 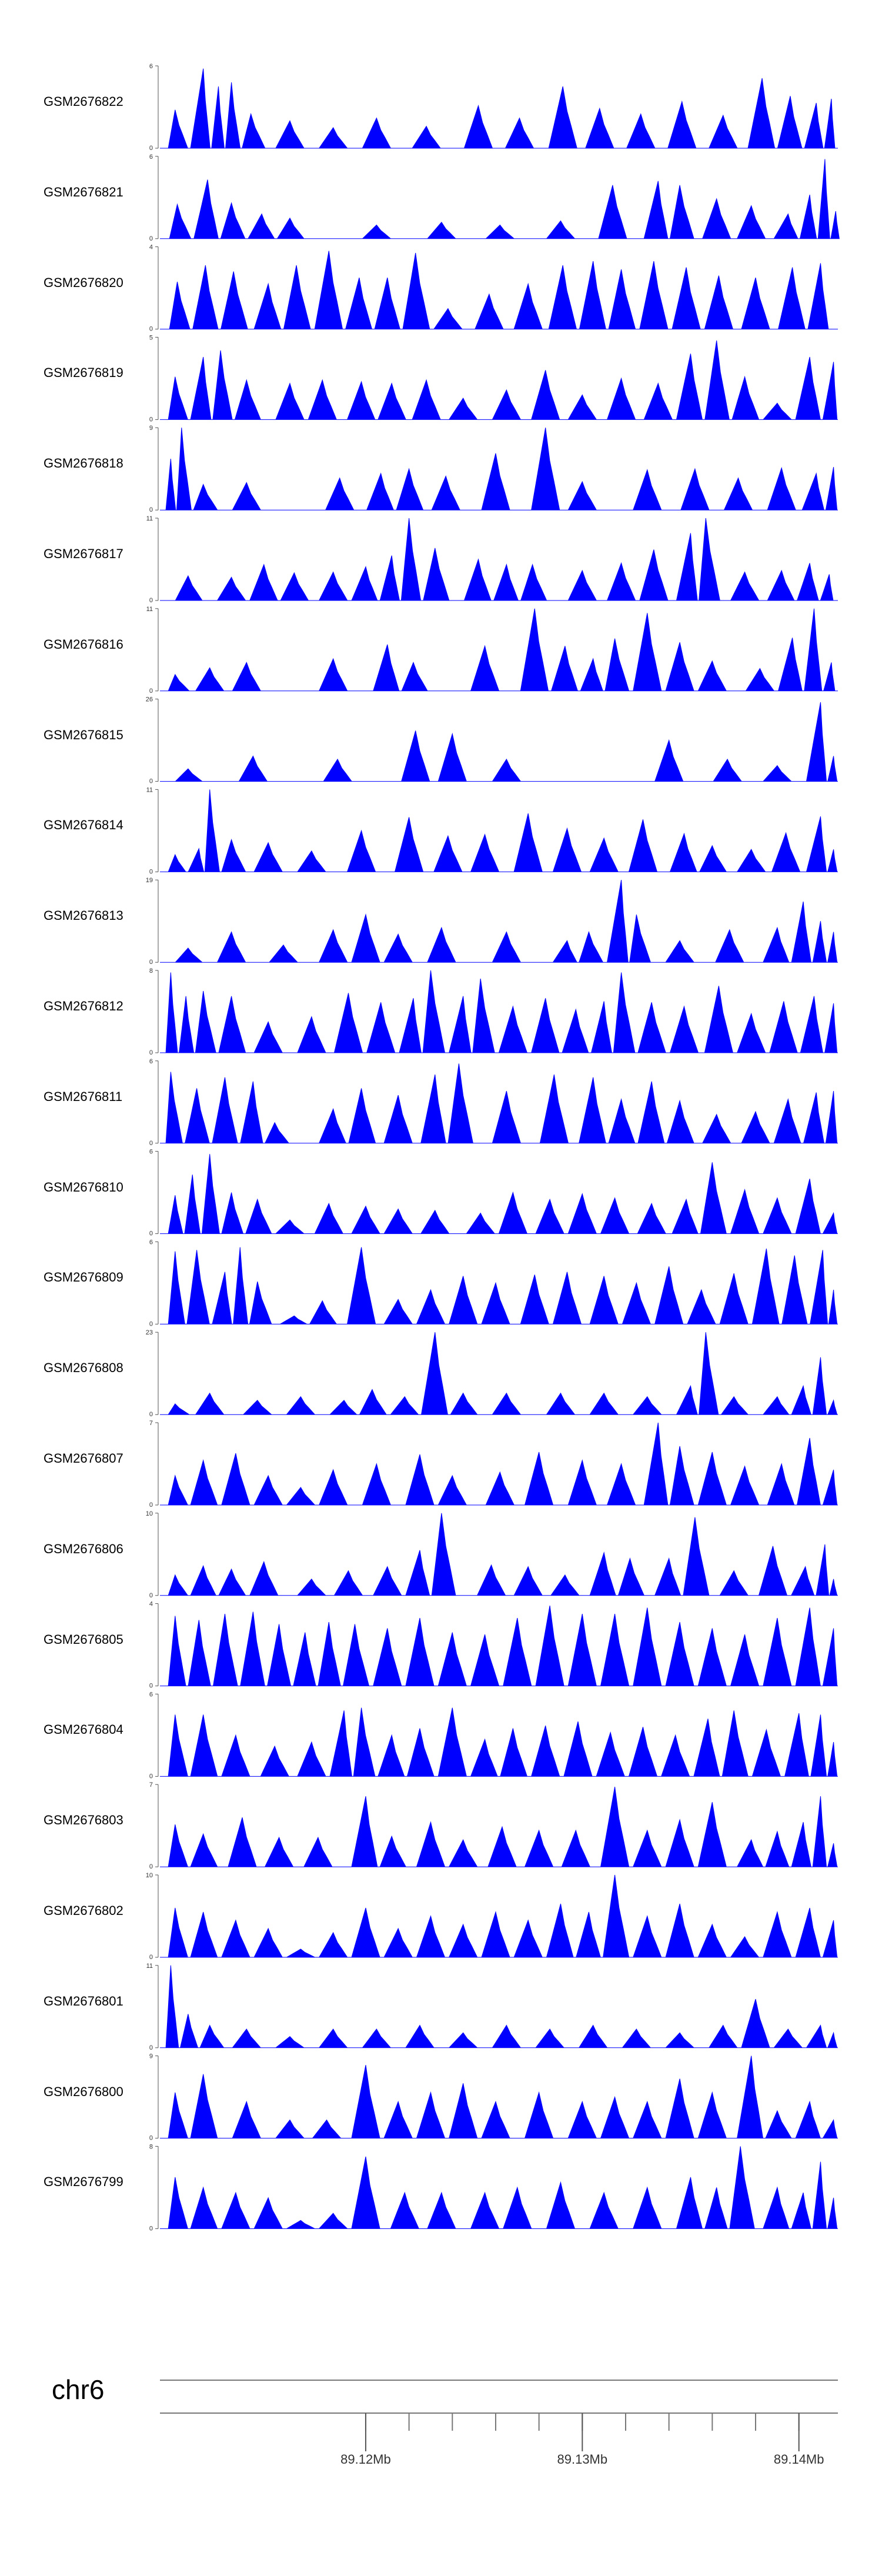 I want to click on track-GSM2676820: 40, so click(x=493, y=288).